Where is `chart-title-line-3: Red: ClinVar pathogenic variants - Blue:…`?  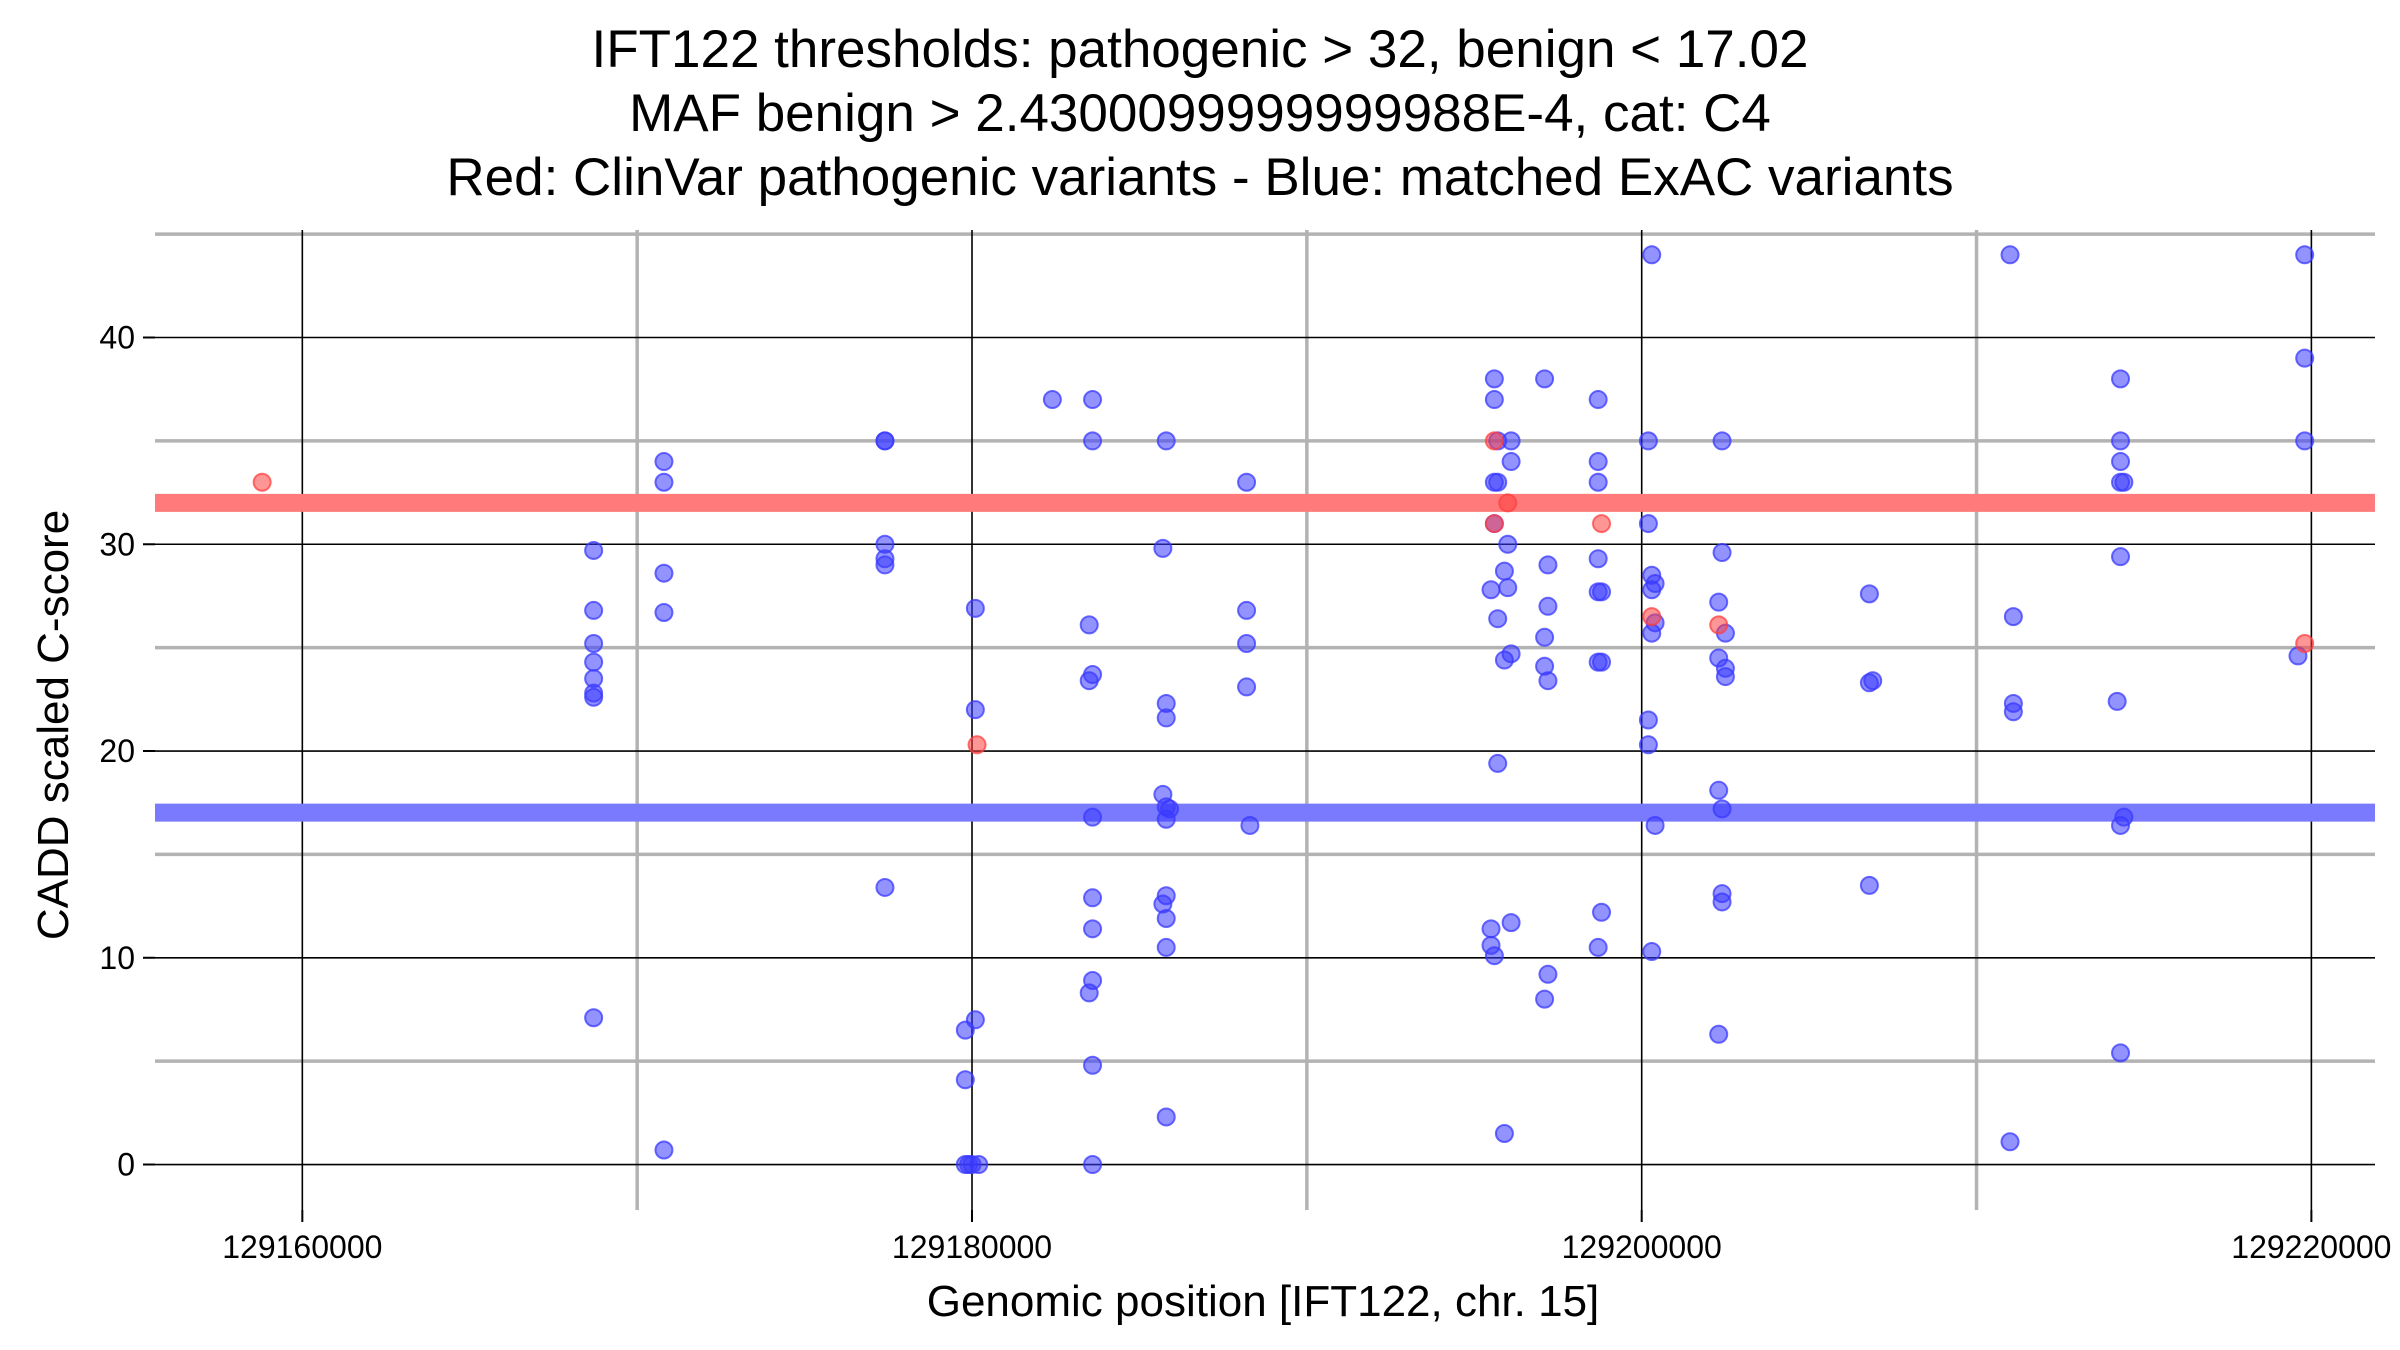 chart-title-line-3: Red: ClinVar pathogenic variants - Blue:… is located at coordinates (1200, 177).